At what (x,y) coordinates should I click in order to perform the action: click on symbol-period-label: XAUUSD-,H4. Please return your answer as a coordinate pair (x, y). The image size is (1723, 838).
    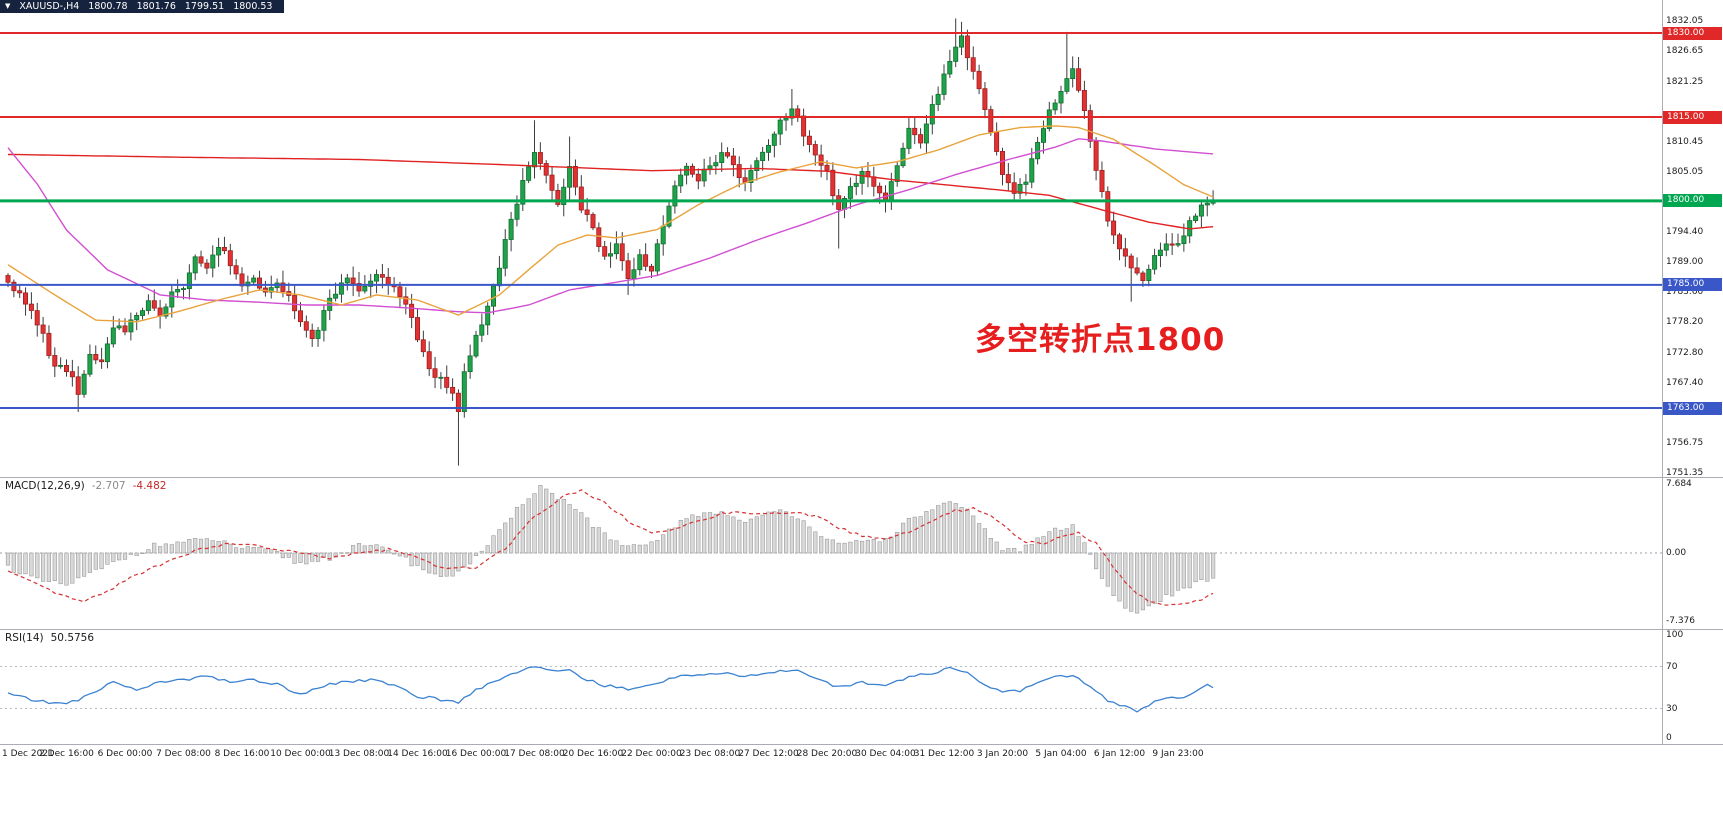
    Looking at the image, I should click on (49, 6).